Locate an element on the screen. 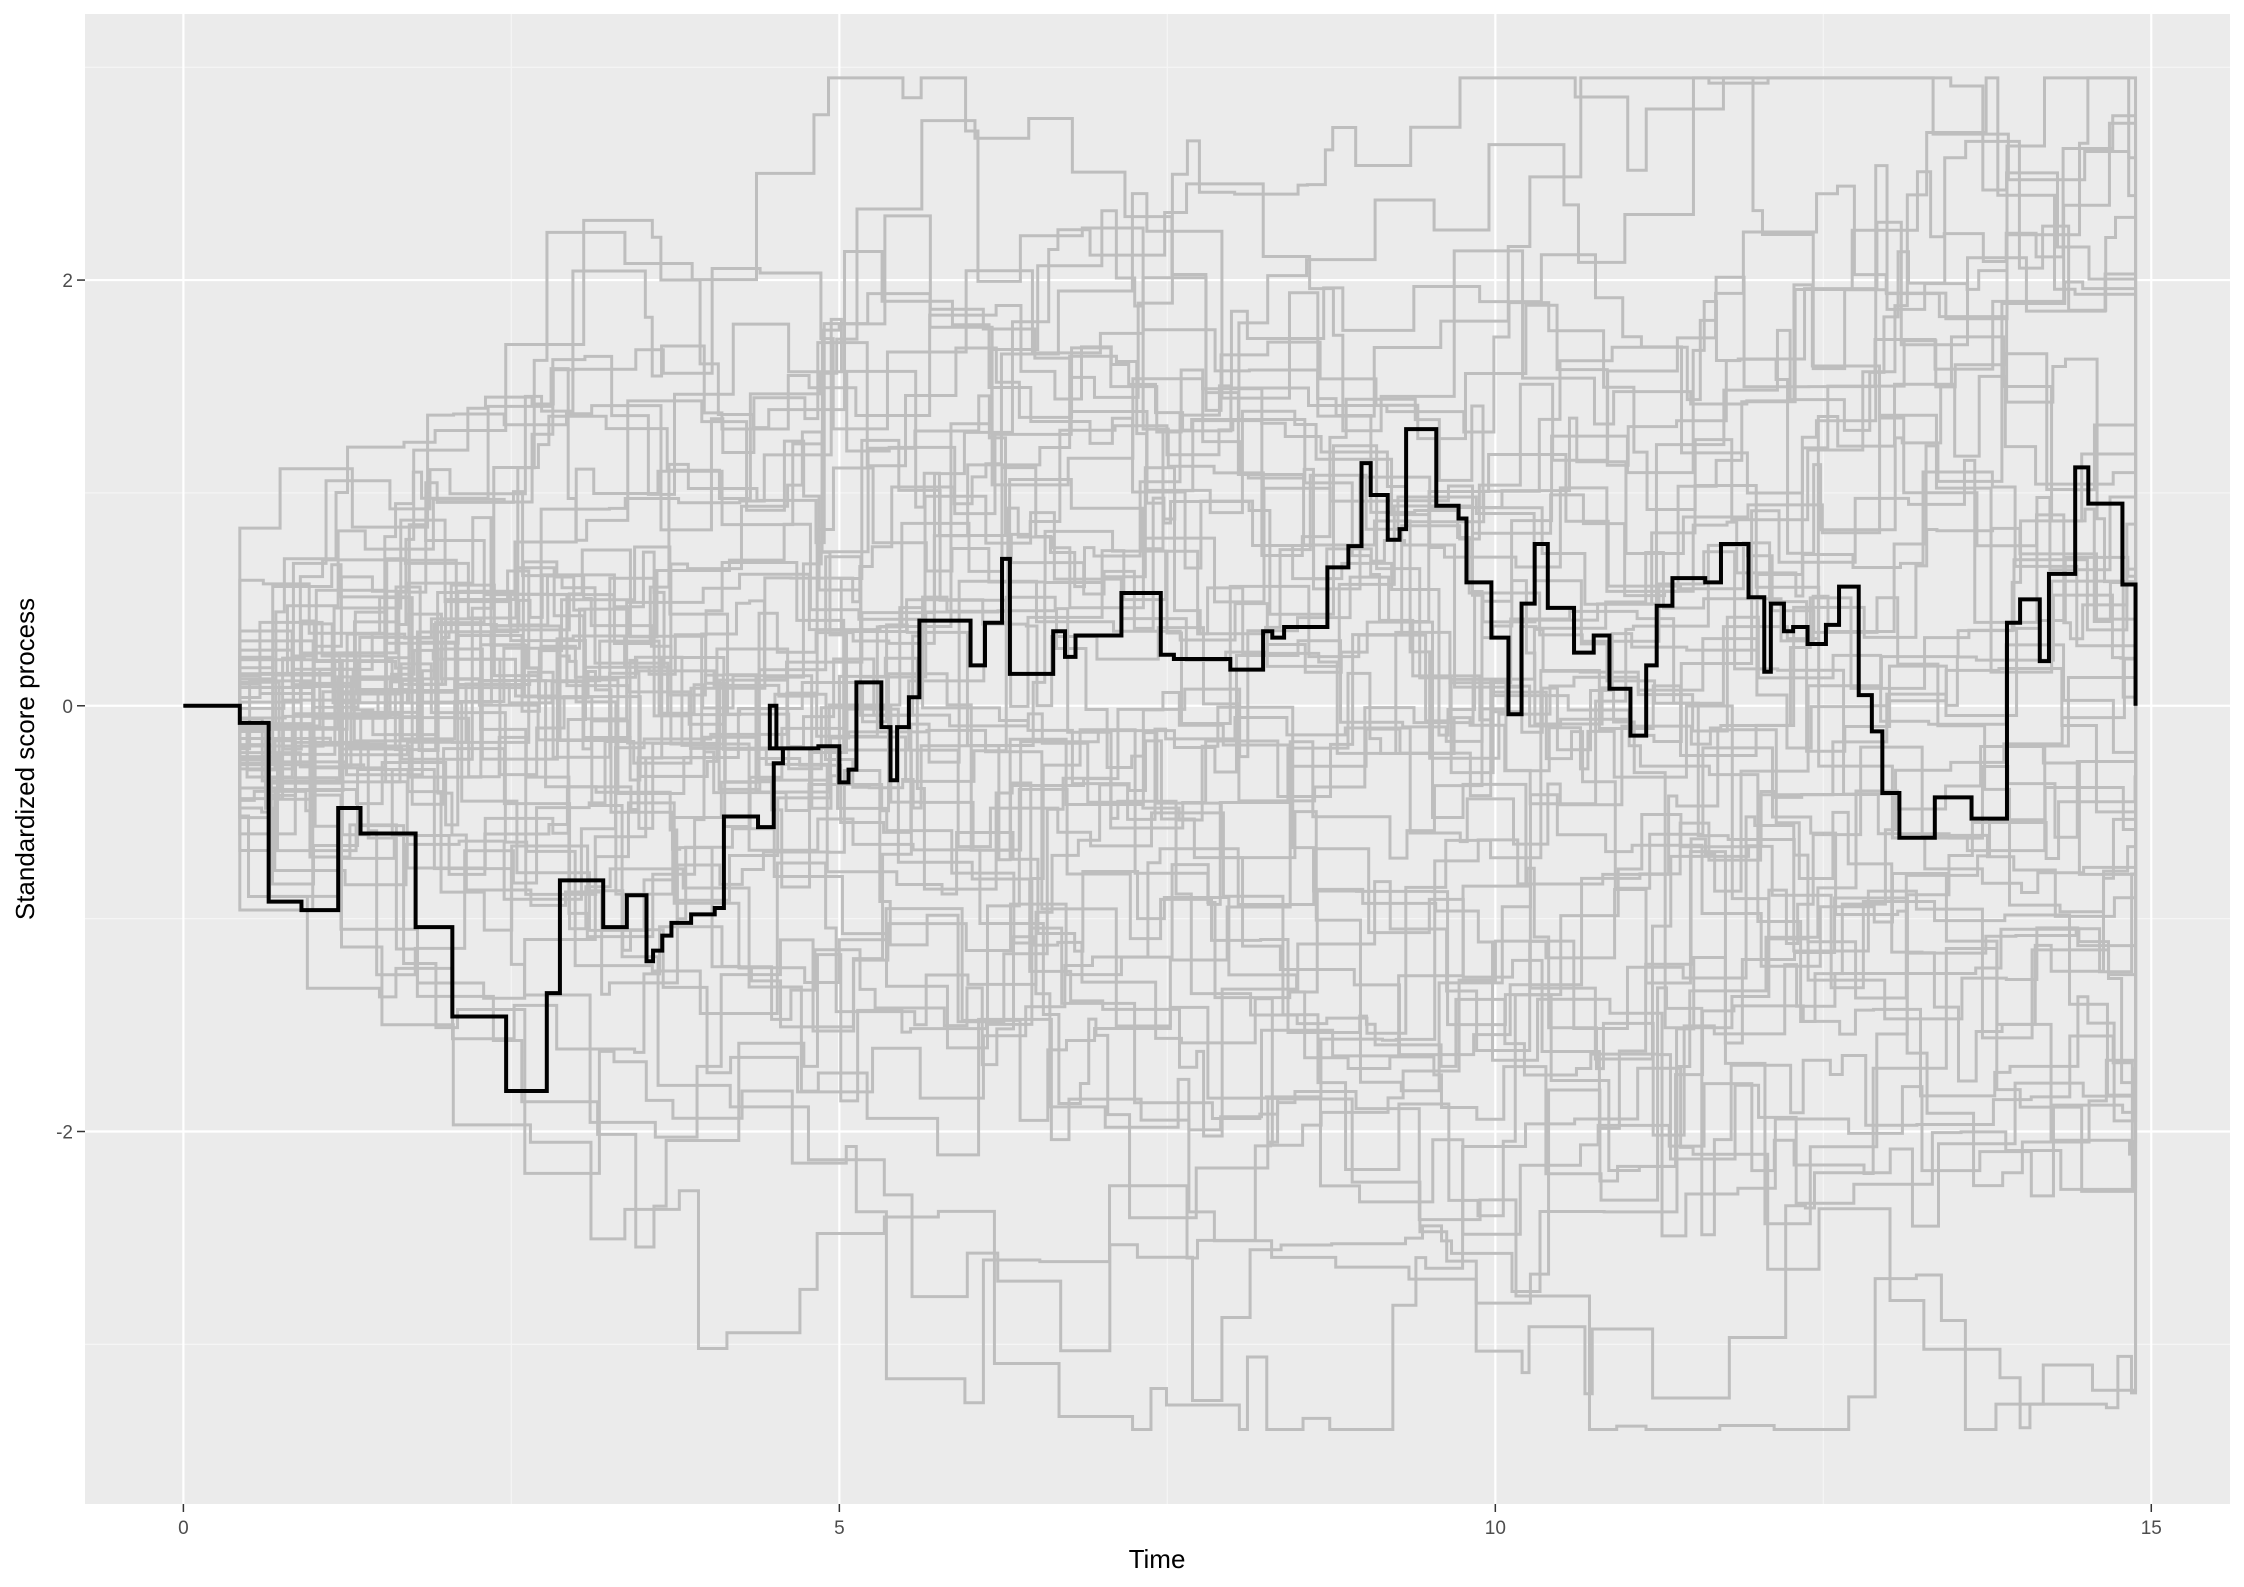 The height and width of the screenshot is (1587, 2244). x-axis-ticks: 0 5 10 15 is located at coordinates (1170, 1521).